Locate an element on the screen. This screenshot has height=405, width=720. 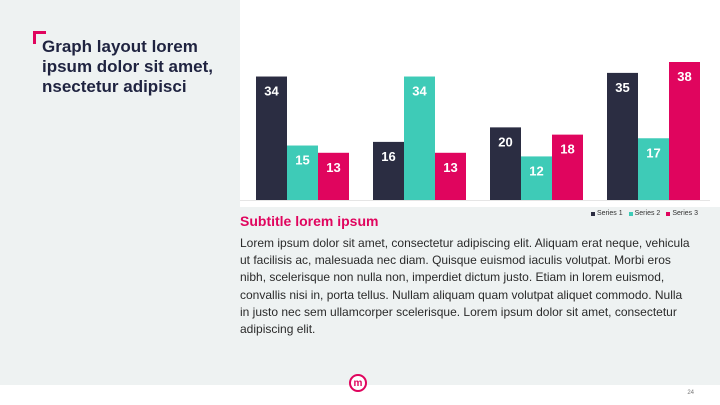
data-label: 12 is located at coordinates (536, 170).